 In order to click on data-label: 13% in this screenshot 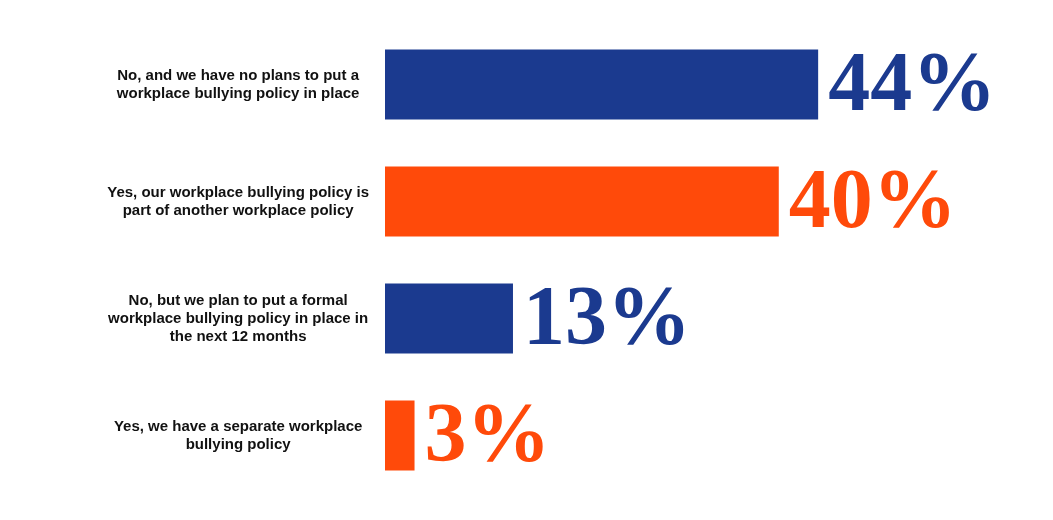, I will do `click(606, 316)`.